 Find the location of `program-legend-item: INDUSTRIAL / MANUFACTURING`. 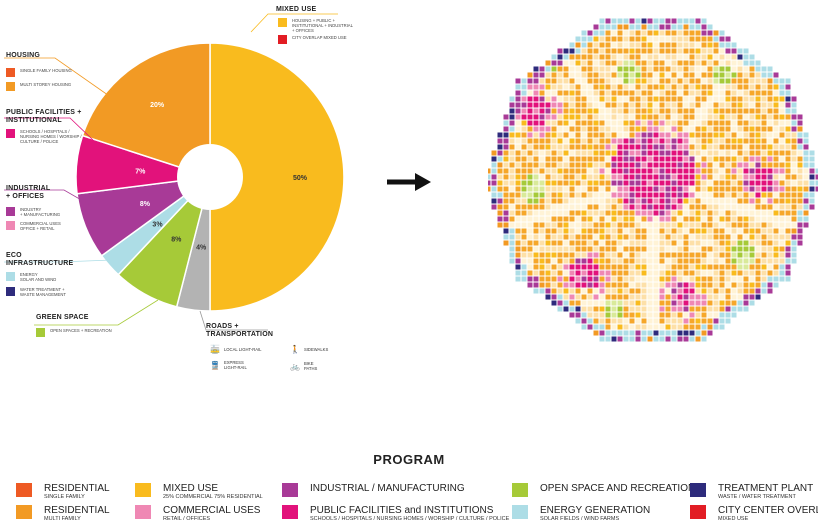

program-legend-item: INDUSTRIAL / MANUFACTURING is located at coordinates (373, 490).